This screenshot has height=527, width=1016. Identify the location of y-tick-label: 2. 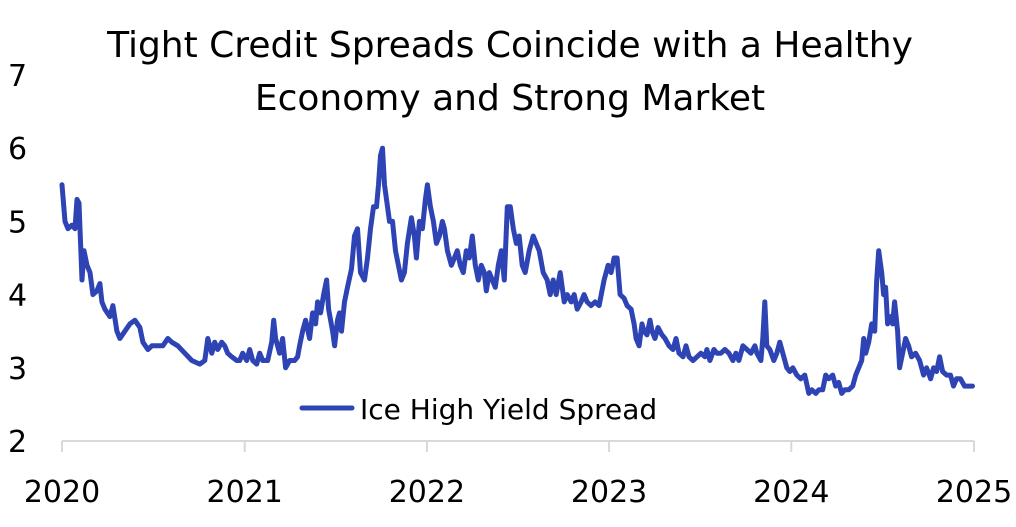
(17, 442).